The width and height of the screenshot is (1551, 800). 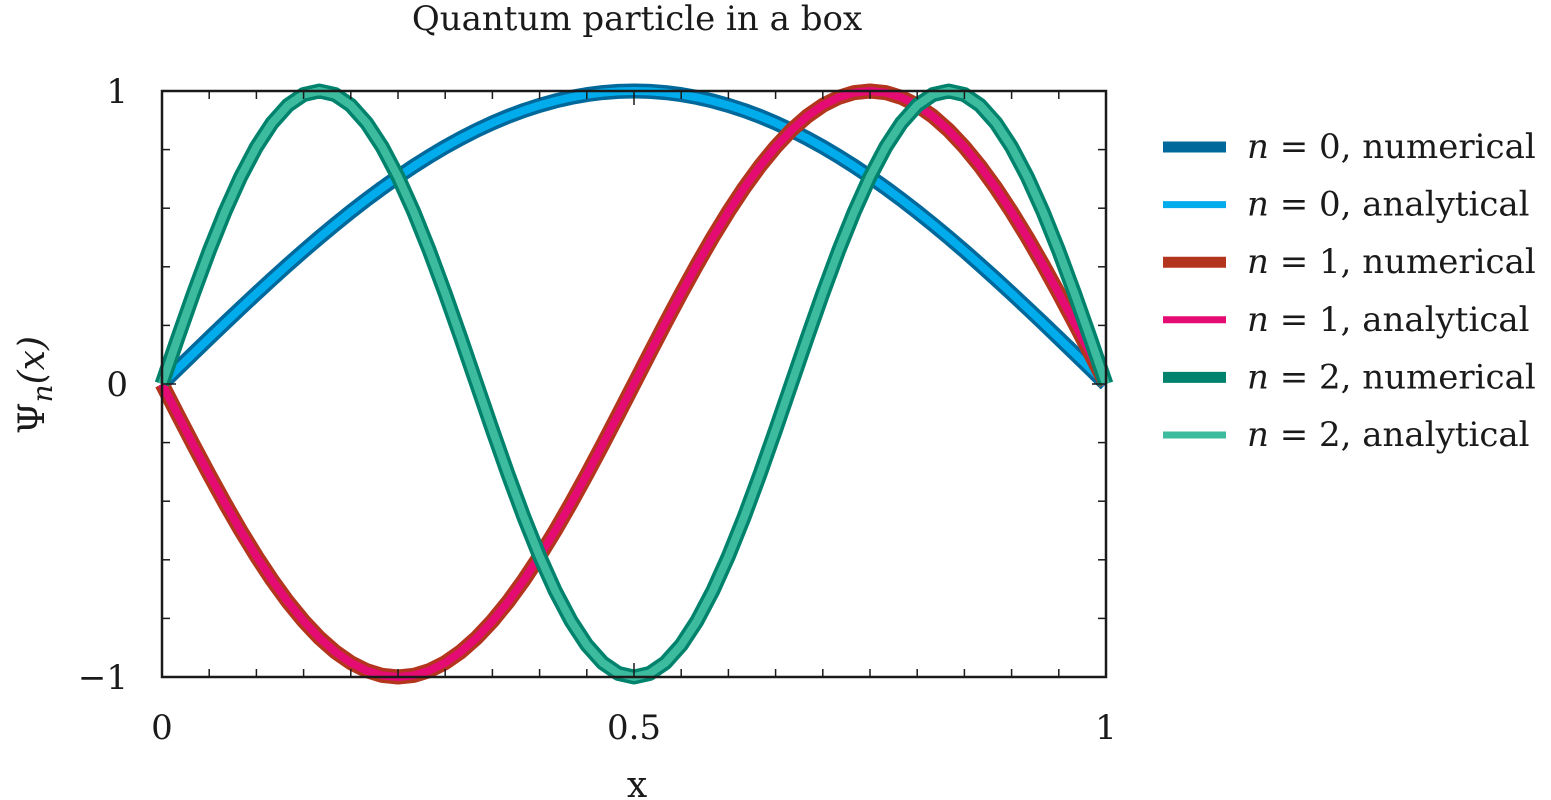 I want to click on legend-label-5: n = 2, analytical, so click(x=1388, y=435).